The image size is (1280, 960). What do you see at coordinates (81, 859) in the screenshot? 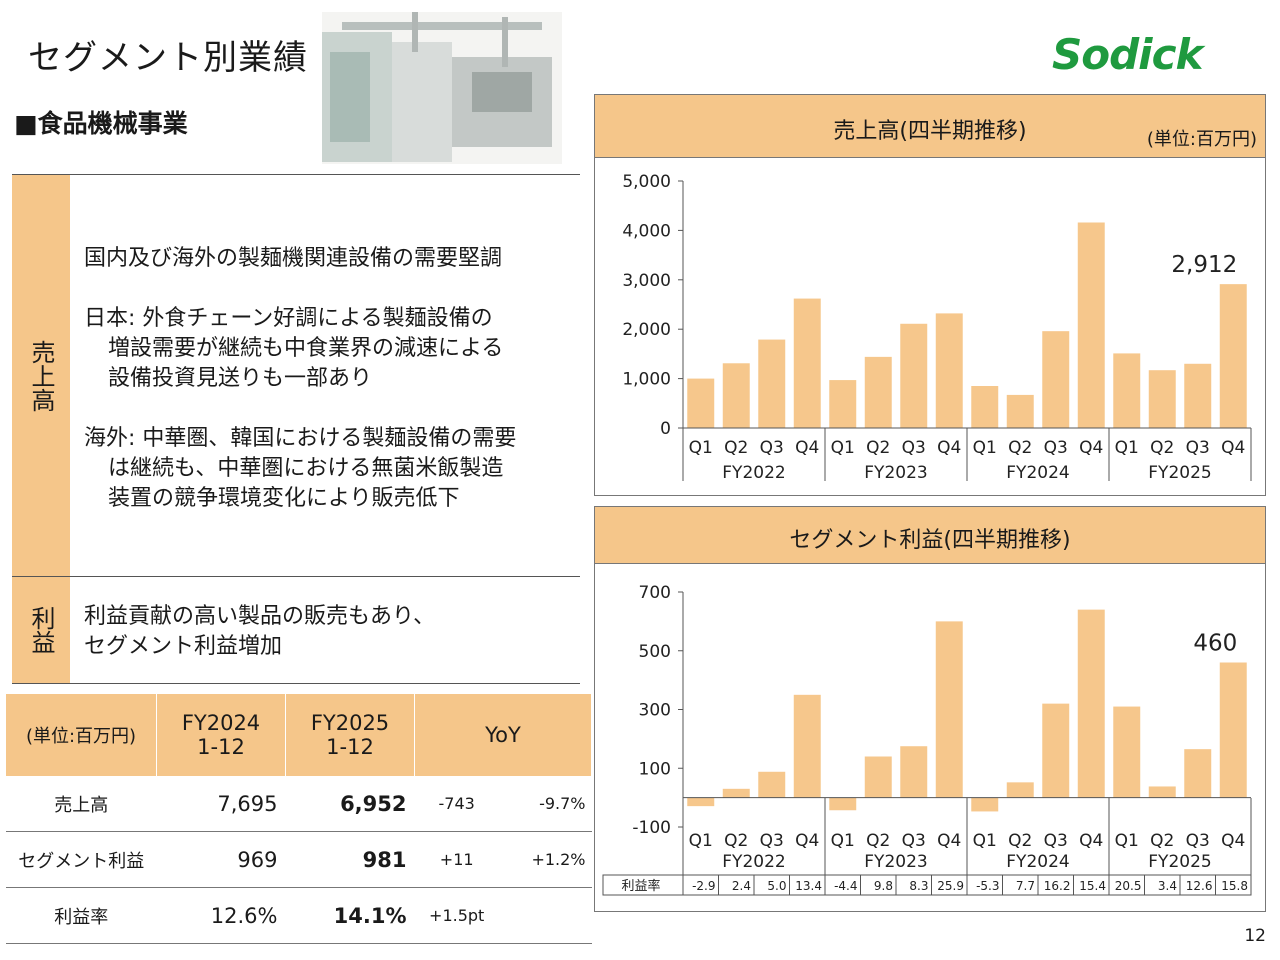
I see `row-label: セグメント利益` at bounding box center [81, 859].